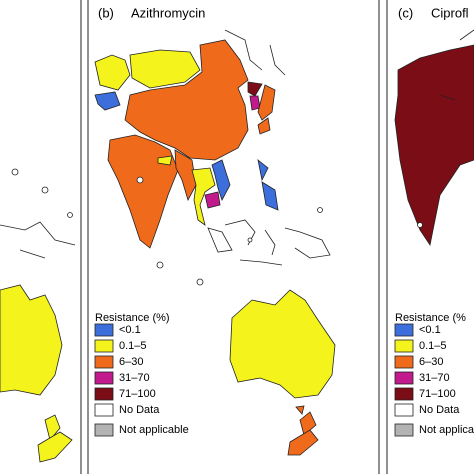 Image resolution: width=474 pixels, height=474 pixels. What do you see at coordinates (106, 12) in the screenshot?
I see `panel-label: (b)` at bounding box center [106, 12].